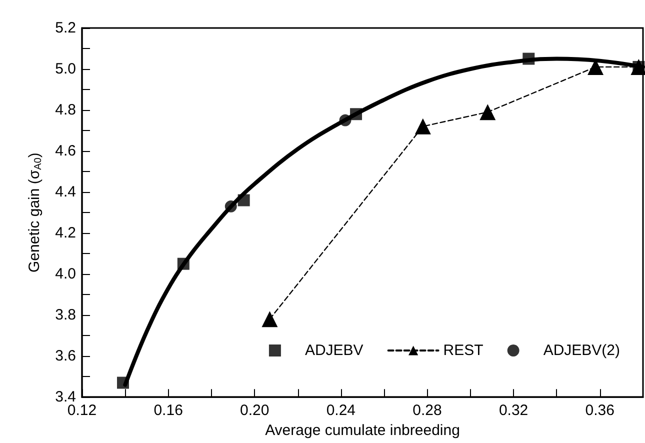 The height and width of the screenshot is (443, 645). Describe the element at coordinates (65, 69) in the screenshot. I see `y-tick-label: 5.0` at that location.